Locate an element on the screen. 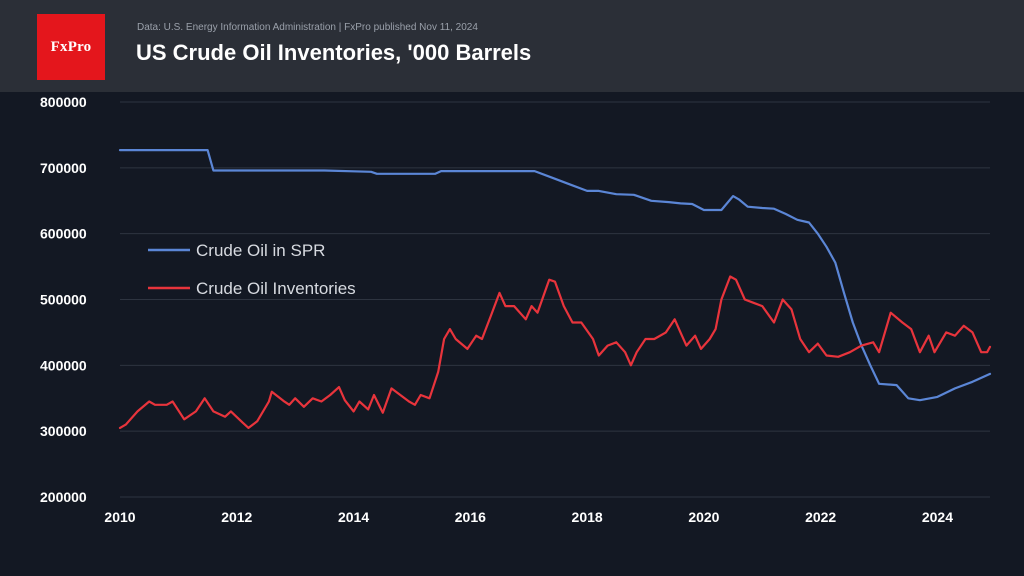  logo-text: FxPro is located at coordinates (71, 46).